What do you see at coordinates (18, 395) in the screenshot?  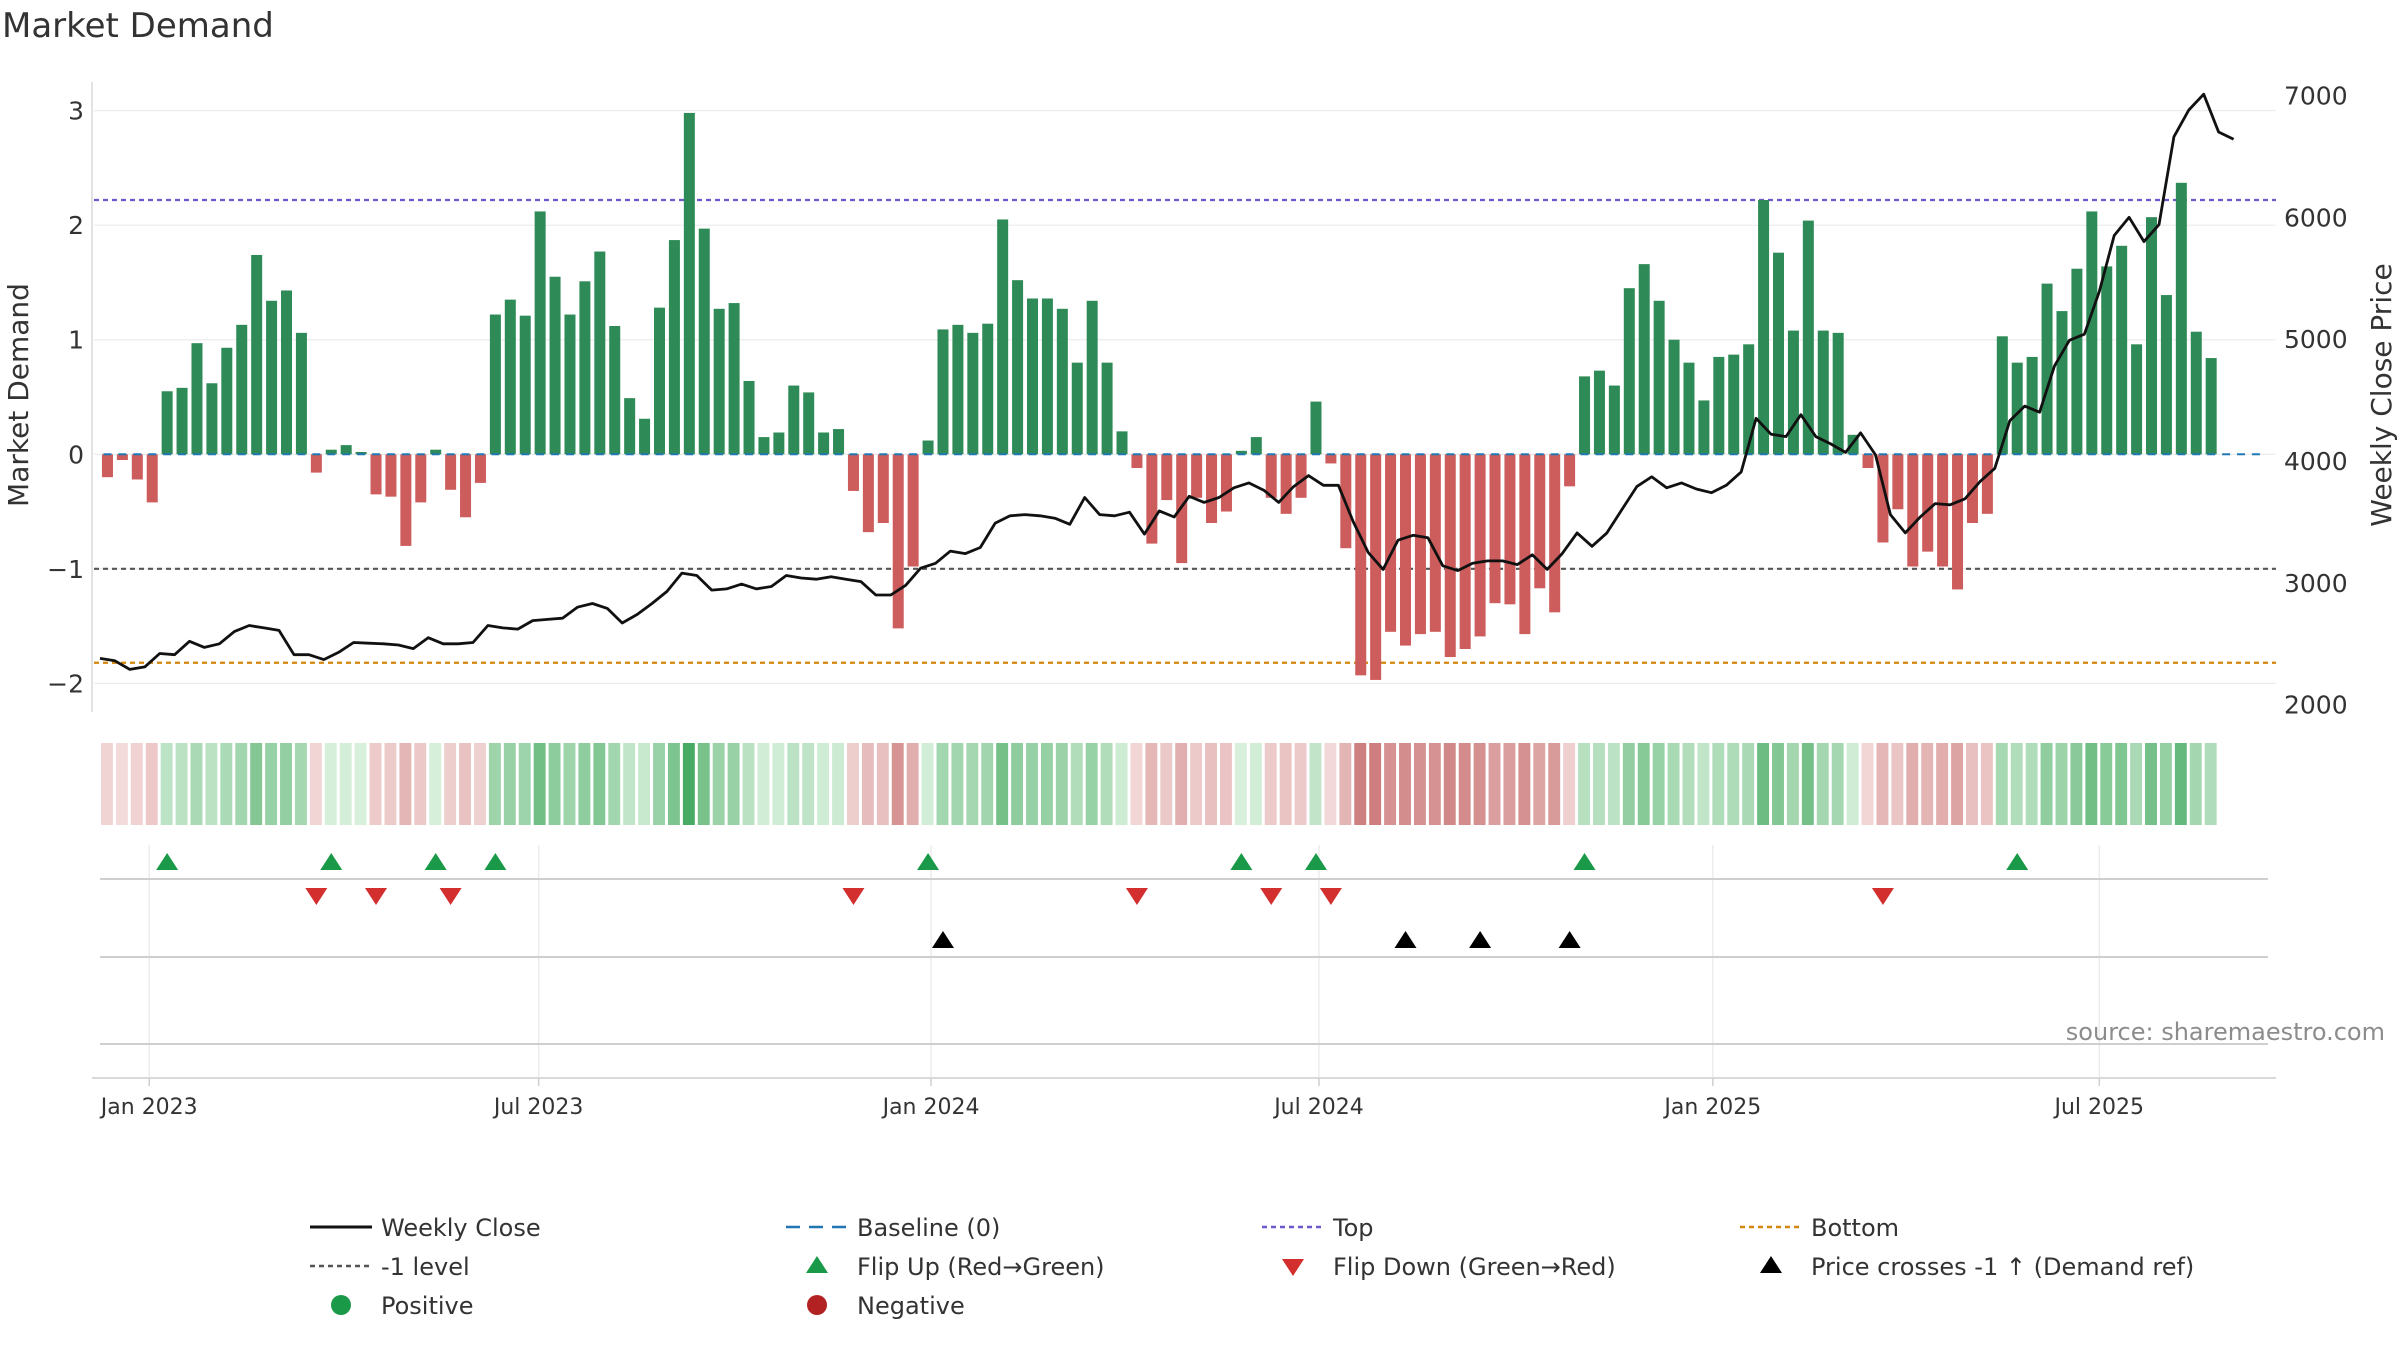 I see `left-axis-label: Market Demand` at bounding box center [18, 395].